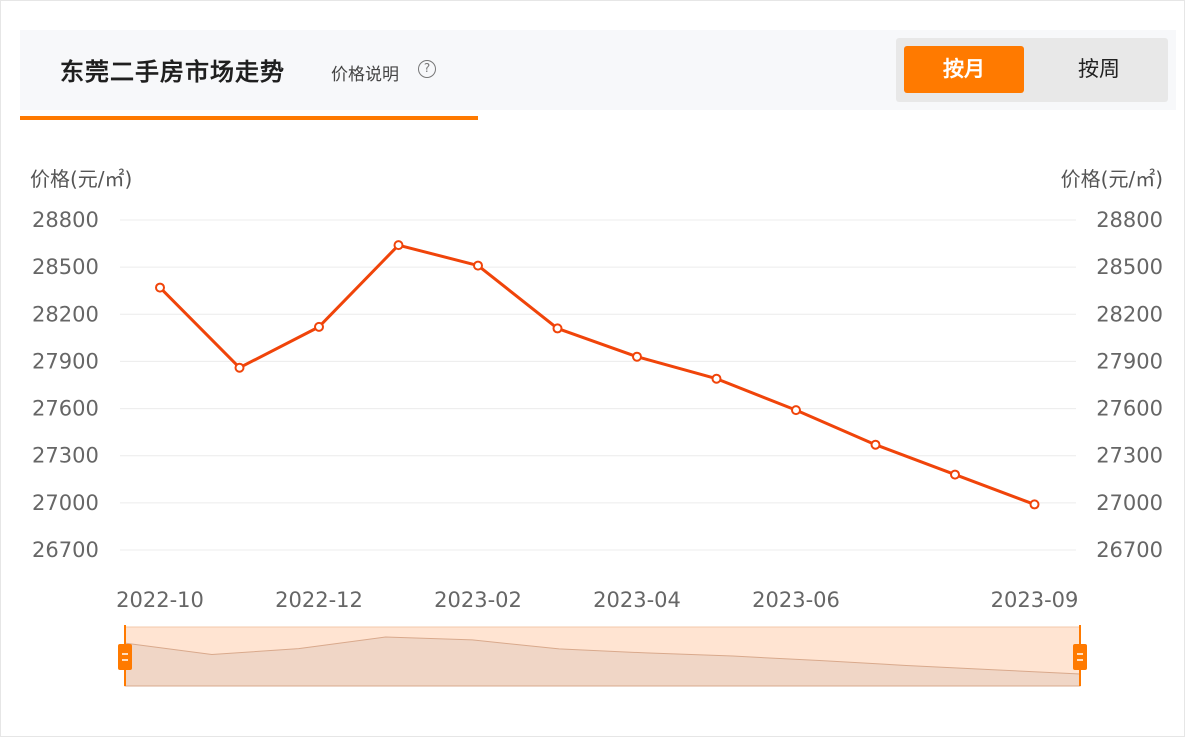 The image size is (1187, 739). Describe the element at coordinates (1129, 550) in the screenshot. I see `y-tick-label-right: 26700` at that location.